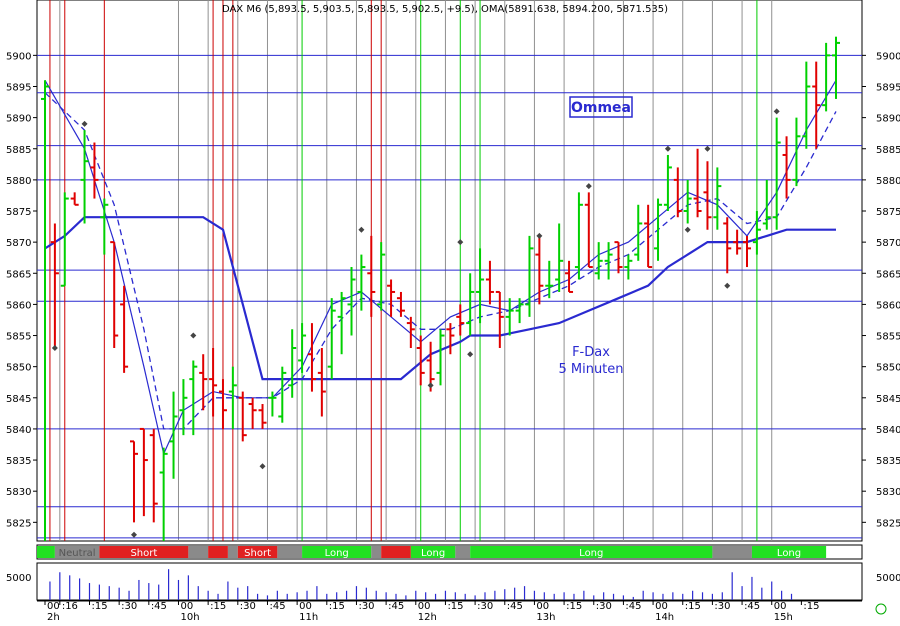  Describe the element at coordinates (18, 523) in the screenshot. I see `y-tick-label-left: 5825` at that location.